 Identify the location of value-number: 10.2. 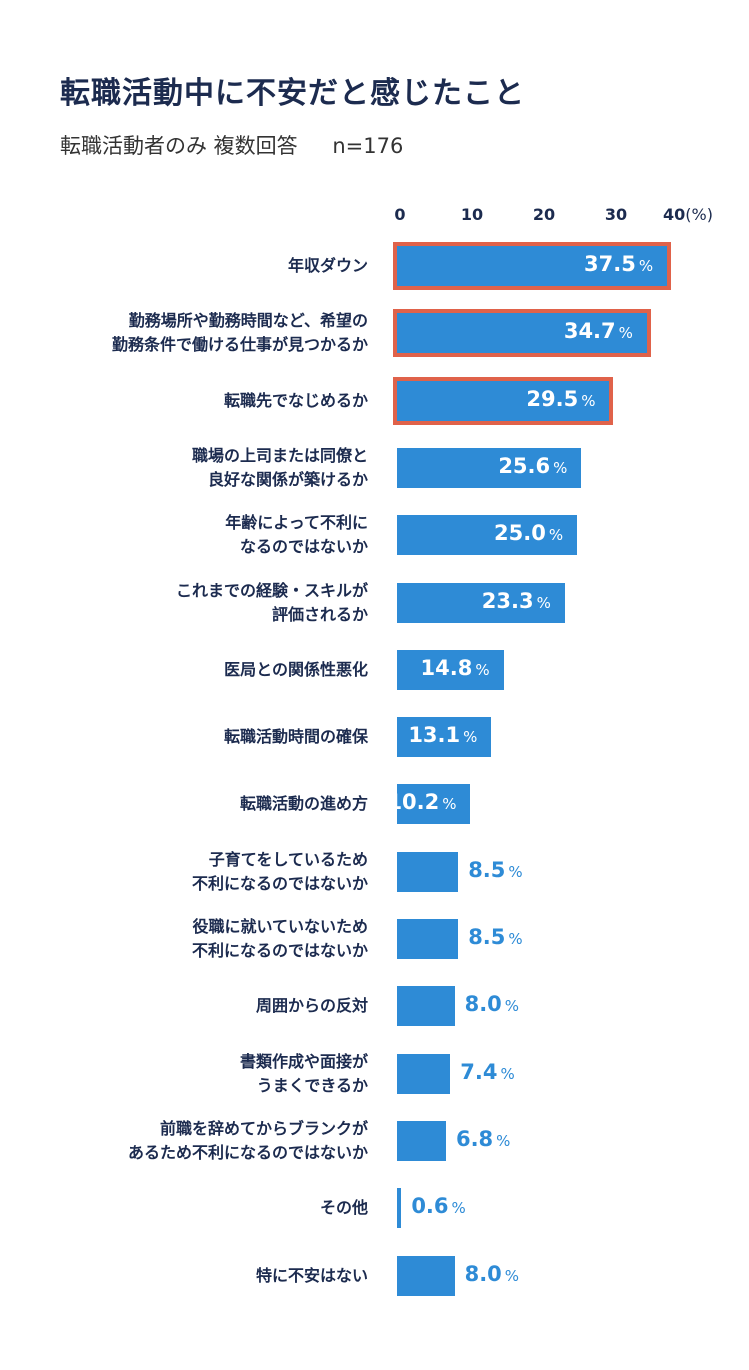
(413, 802).